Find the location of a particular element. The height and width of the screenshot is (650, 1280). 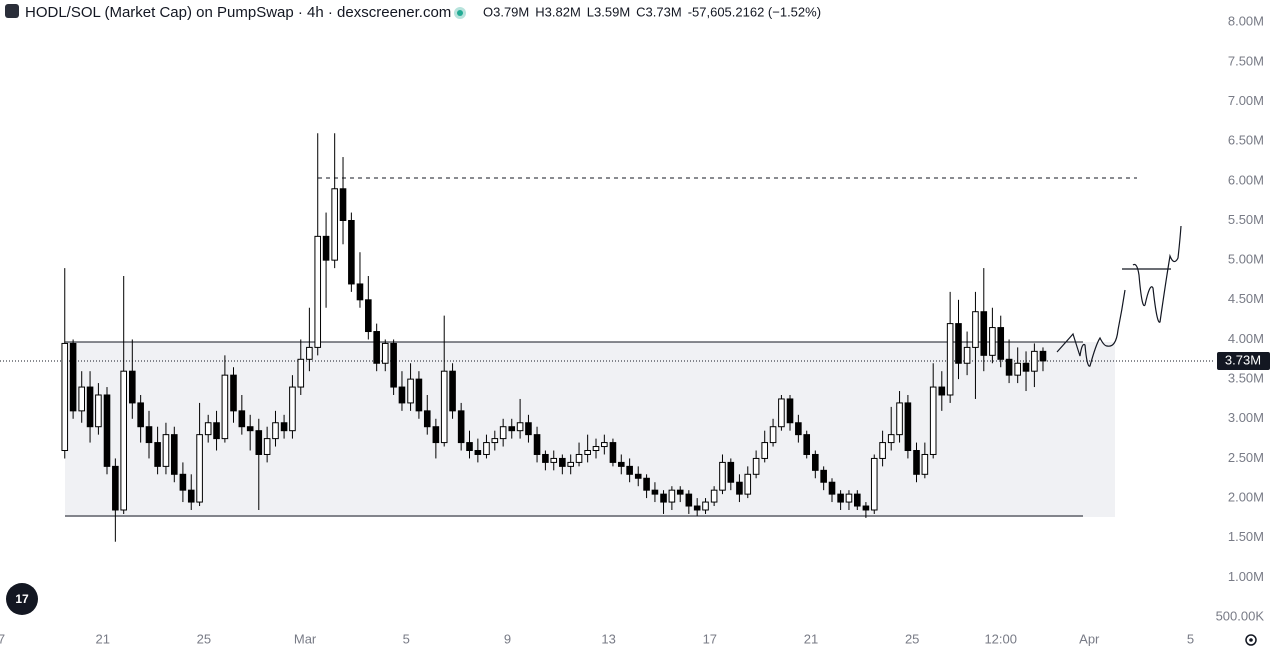

settings-icon is located at coordinates (1251, 640).